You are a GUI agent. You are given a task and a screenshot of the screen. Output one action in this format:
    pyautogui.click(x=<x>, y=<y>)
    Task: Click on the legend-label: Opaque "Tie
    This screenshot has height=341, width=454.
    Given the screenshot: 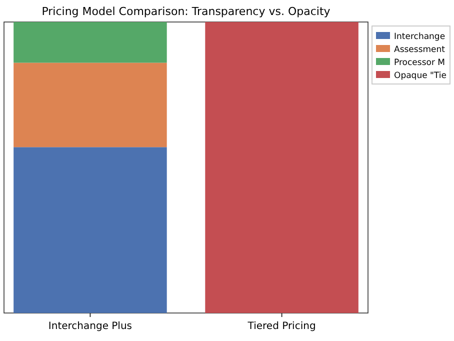 What is the action you would take?
    pyautogui.click(x=420, y=76)
    